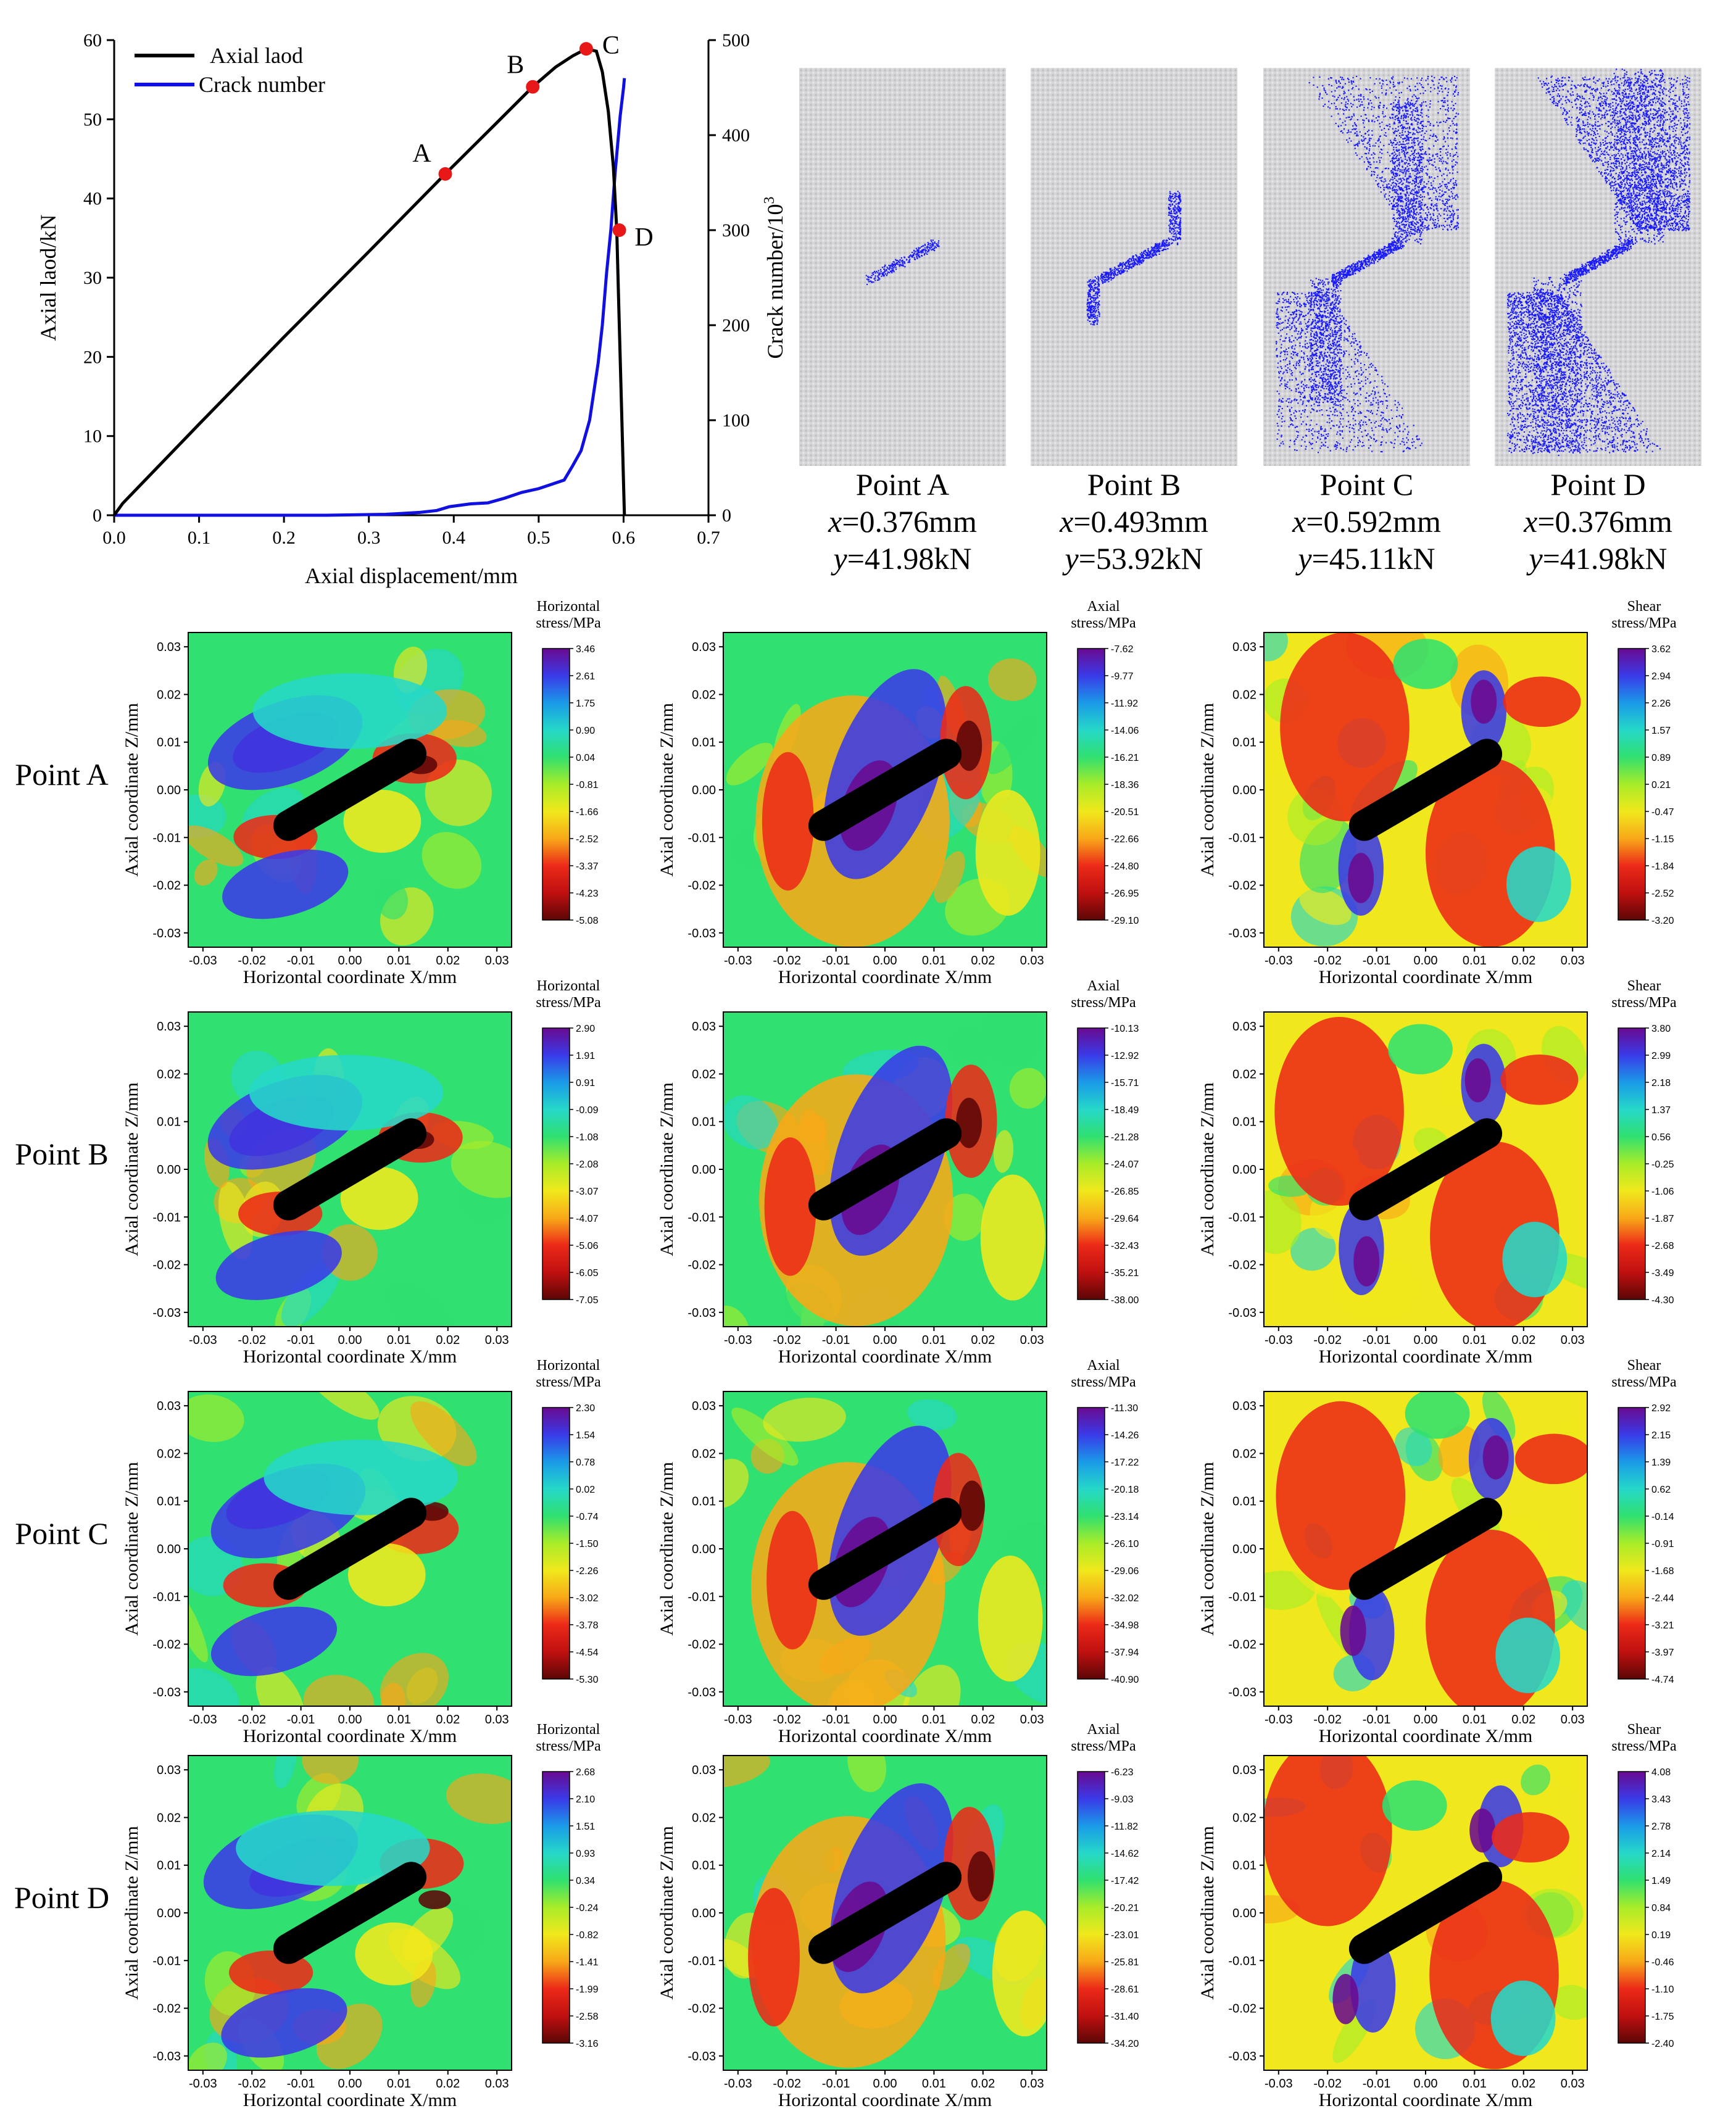 The image size is (1736, 2127). I want to click on series-crack-number, so click(370, 297).